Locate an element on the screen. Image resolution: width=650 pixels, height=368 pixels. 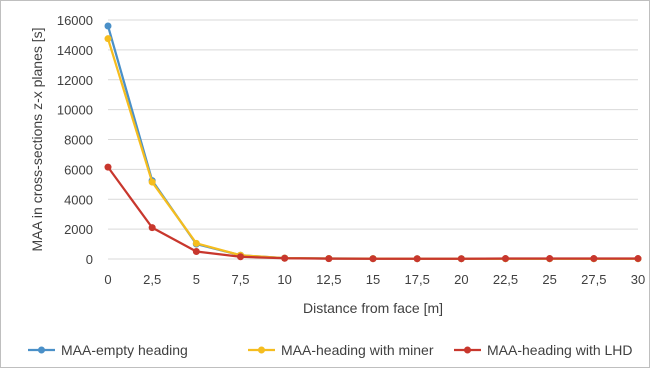
x-tick-label: 12,5 is located at coordinates (328, 279).